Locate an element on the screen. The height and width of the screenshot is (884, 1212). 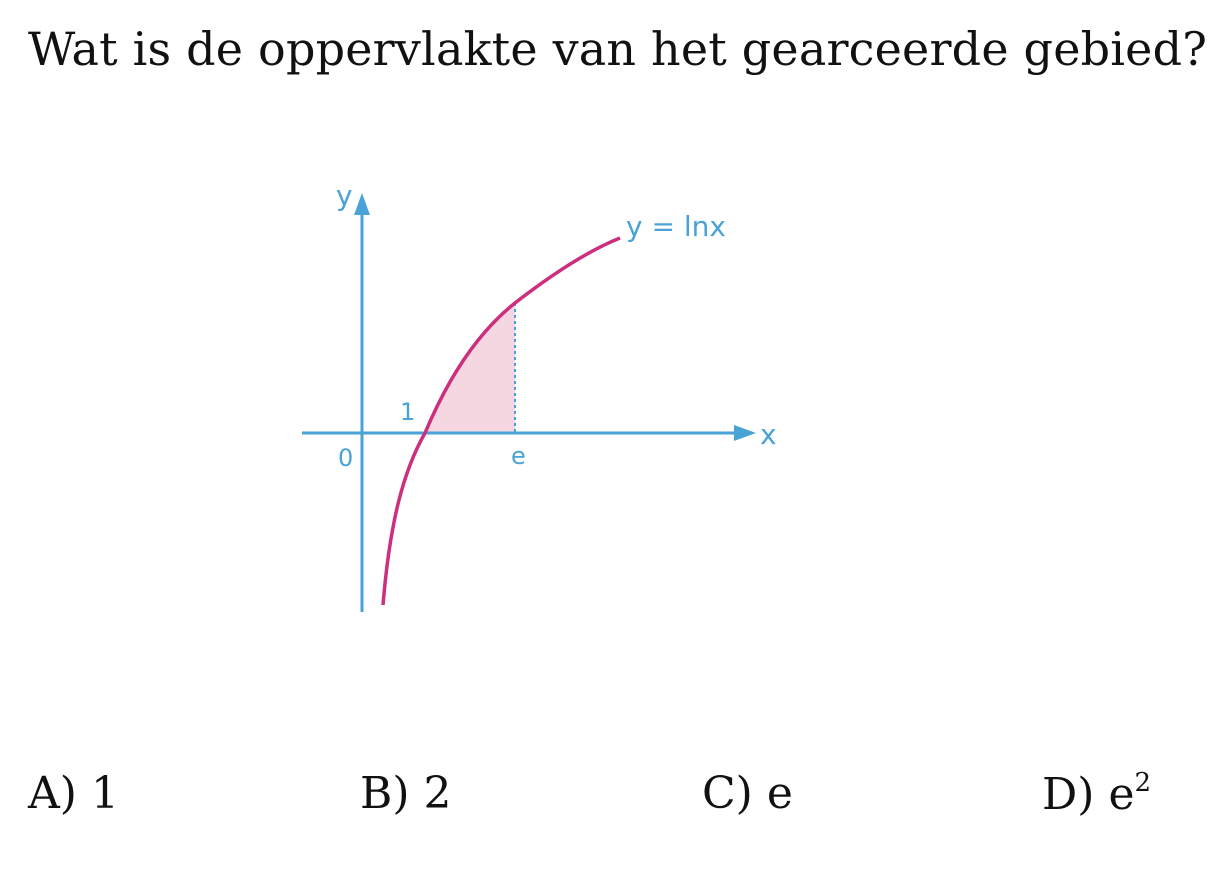
y-axis-arrow-icon is located at coordinates (362, 204).